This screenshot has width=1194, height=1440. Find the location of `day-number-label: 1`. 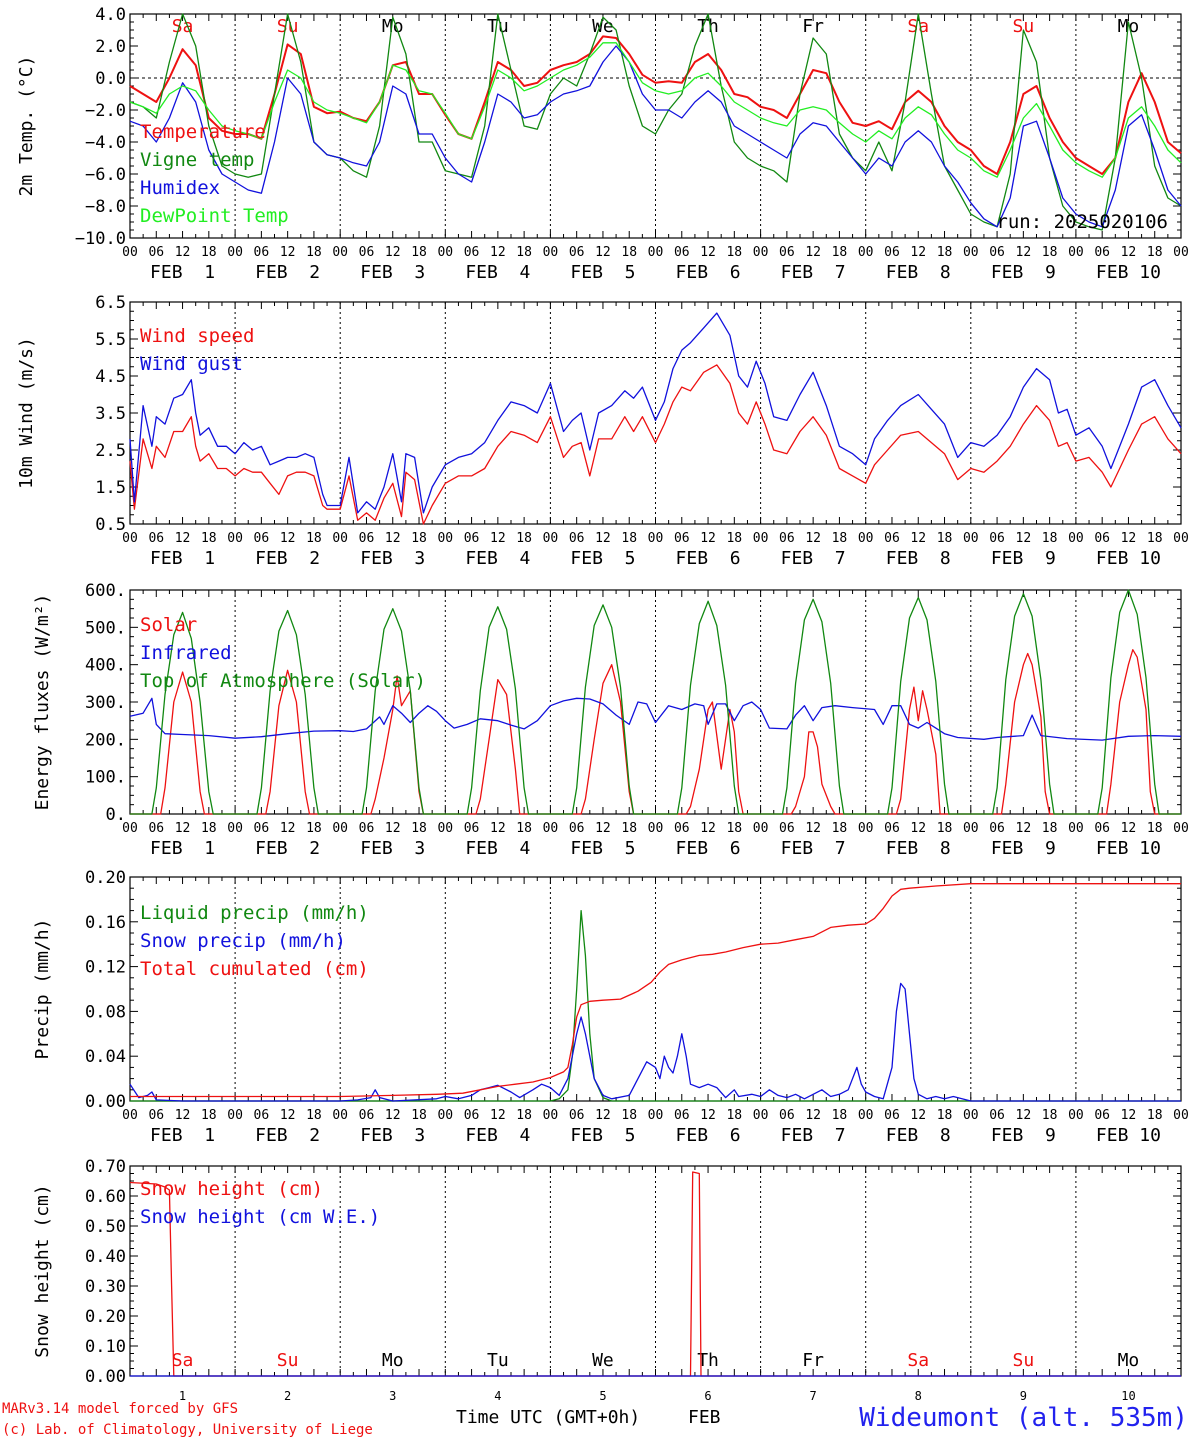

day-number-label: 1 is located at coordinates (182, 1396).